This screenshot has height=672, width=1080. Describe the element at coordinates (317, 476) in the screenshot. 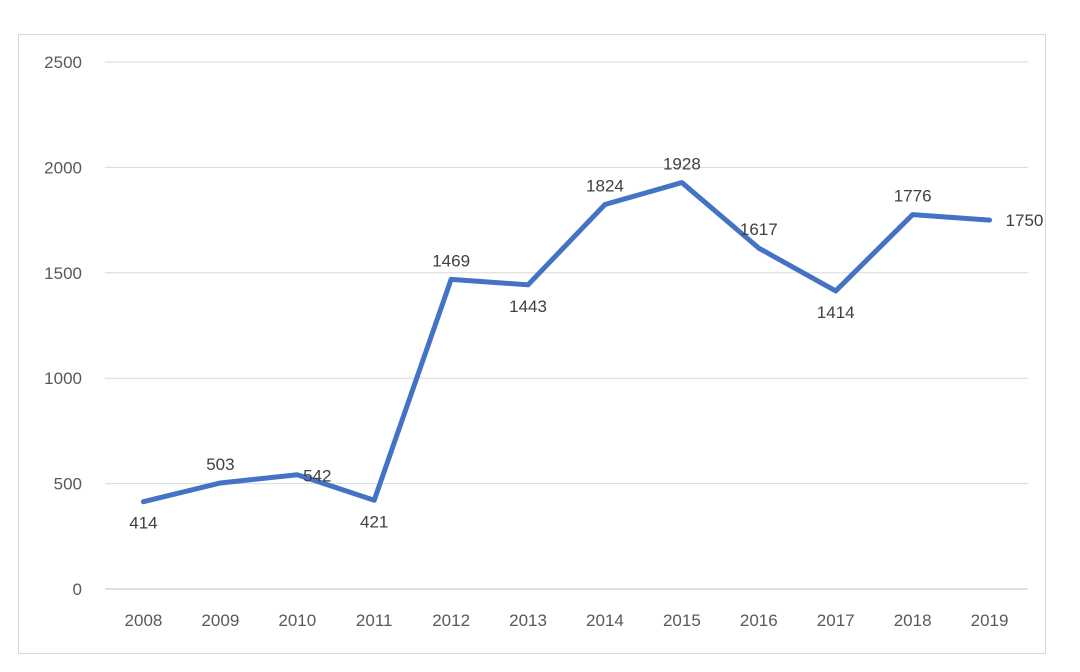

I see `data-label: 542` at that location.